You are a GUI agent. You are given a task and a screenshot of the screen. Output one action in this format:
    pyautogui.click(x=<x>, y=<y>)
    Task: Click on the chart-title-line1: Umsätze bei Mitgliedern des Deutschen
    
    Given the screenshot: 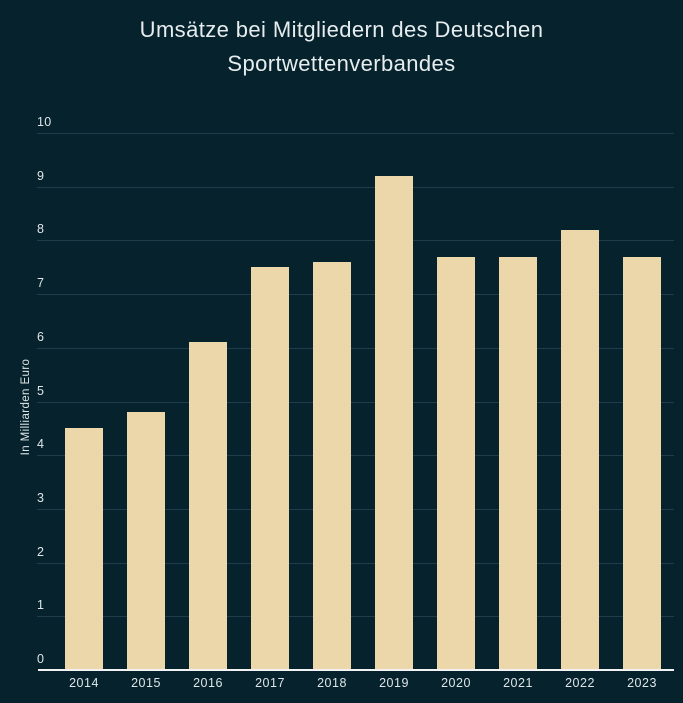 What is the action you would take?
    pyautogui.click(x=341, y=29)
    